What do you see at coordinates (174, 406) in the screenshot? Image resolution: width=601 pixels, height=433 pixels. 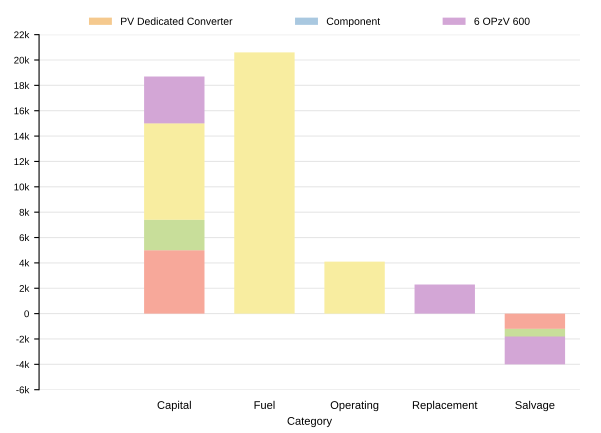 I see `x-tick-label: Capital` at bounding box center [174, 406].